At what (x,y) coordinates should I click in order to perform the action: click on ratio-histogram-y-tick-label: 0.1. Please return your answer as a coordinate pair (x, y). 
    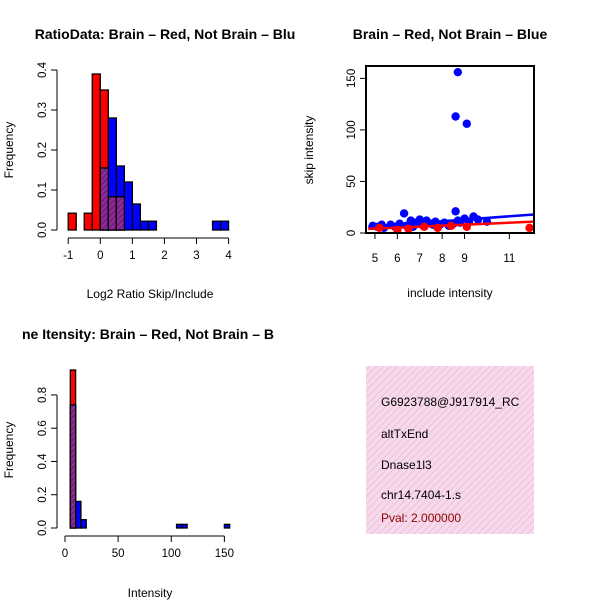
    Looking at the image, I should click on (43, 190).